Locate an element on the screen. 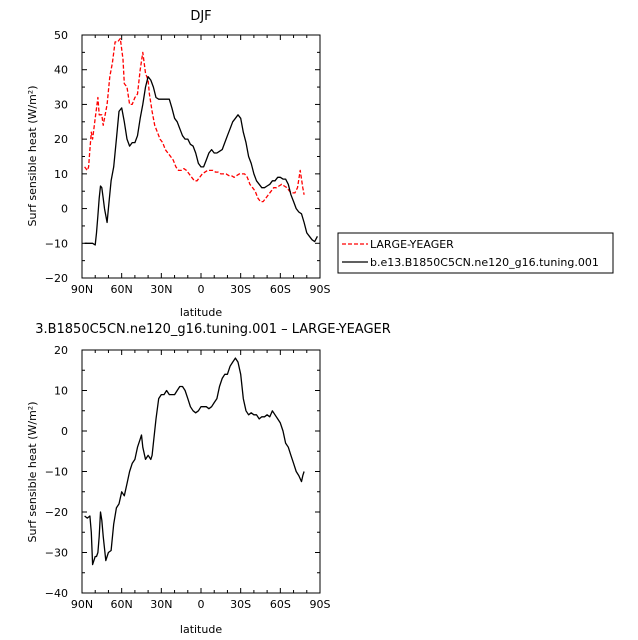 The width and height of the screenshot is (638, 640). plot-frame-top is located at coordinates (201, 156).